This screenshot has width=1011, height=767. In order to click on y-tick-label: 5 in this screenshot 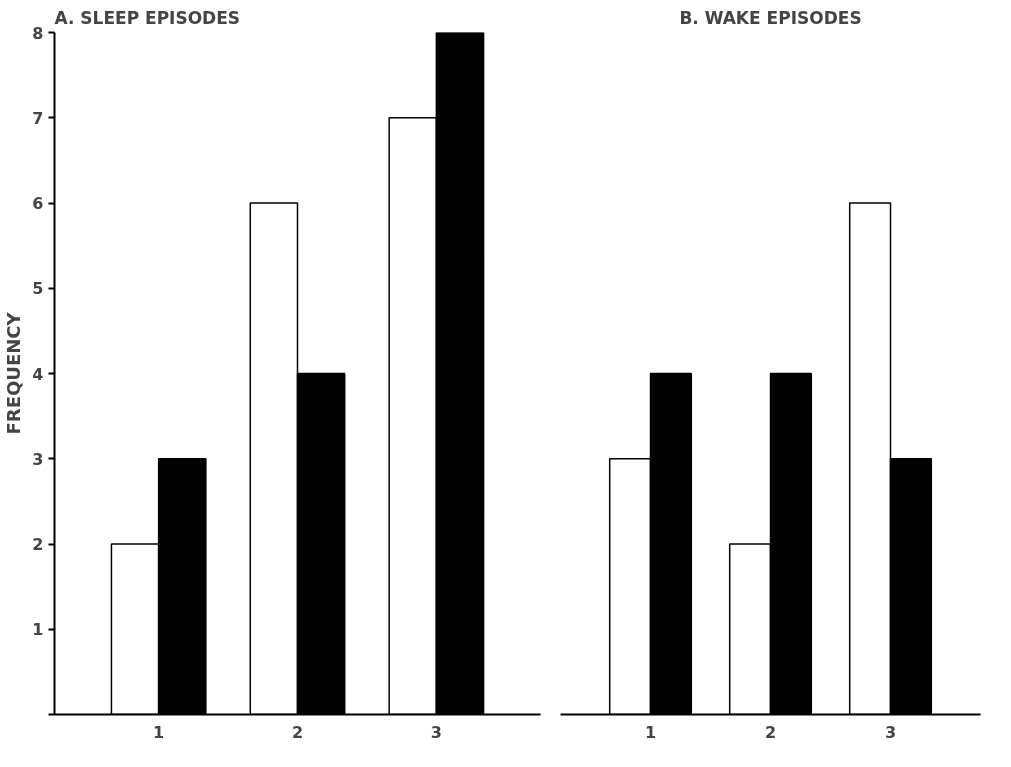, I will do `click(38, 289)`.